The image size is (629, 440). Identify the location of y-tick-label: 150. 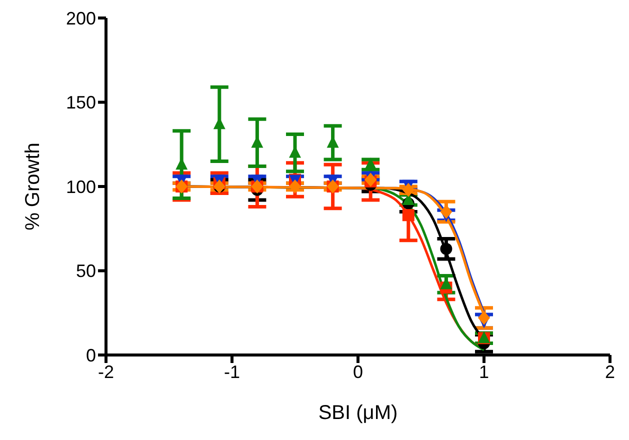
(81, 102).